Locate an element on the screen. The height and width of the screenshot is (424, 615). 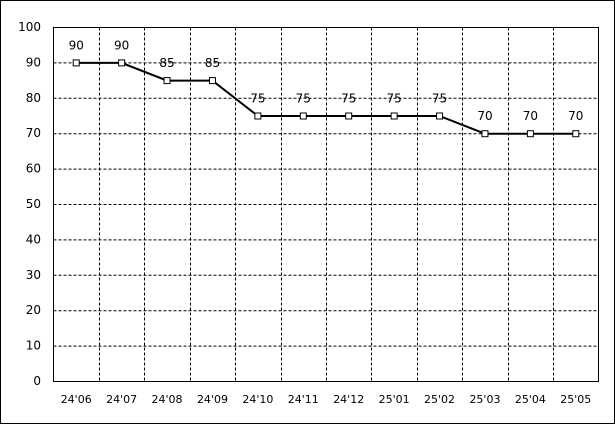
x-tick-label: 24'06 is located at coordinates (76, 399).